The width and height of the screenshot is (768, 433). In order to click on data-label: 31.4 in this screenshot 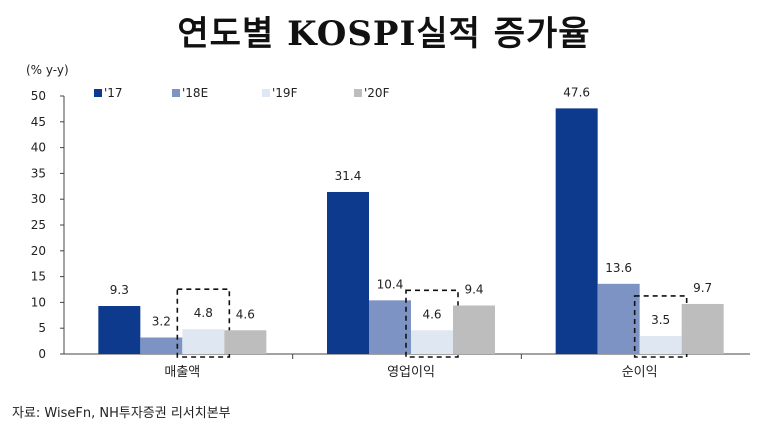, I will do `click(348, 176)`.